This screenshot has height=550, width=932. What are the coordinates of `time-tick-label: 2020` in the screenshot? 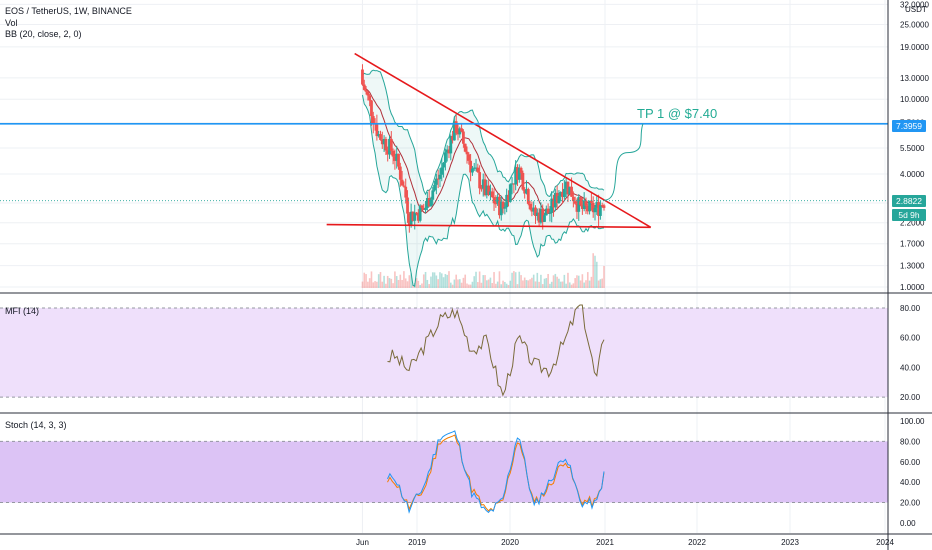 It's located at (510, 542).